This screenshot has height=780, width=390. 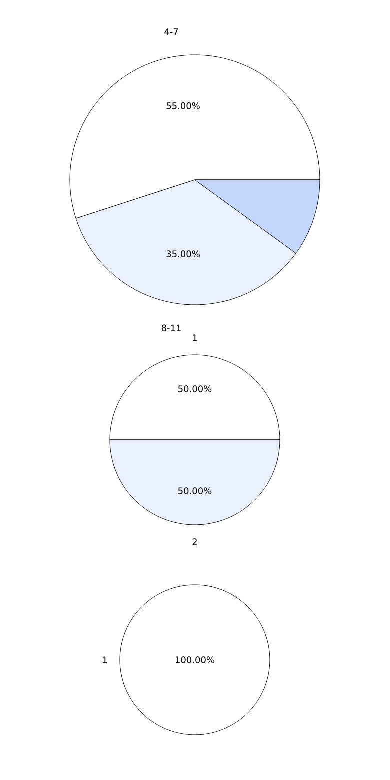 What do you see at coordinates (194, 542) in the screenshot?
I see `slice-label: 2` at bounding box center [194, 542].